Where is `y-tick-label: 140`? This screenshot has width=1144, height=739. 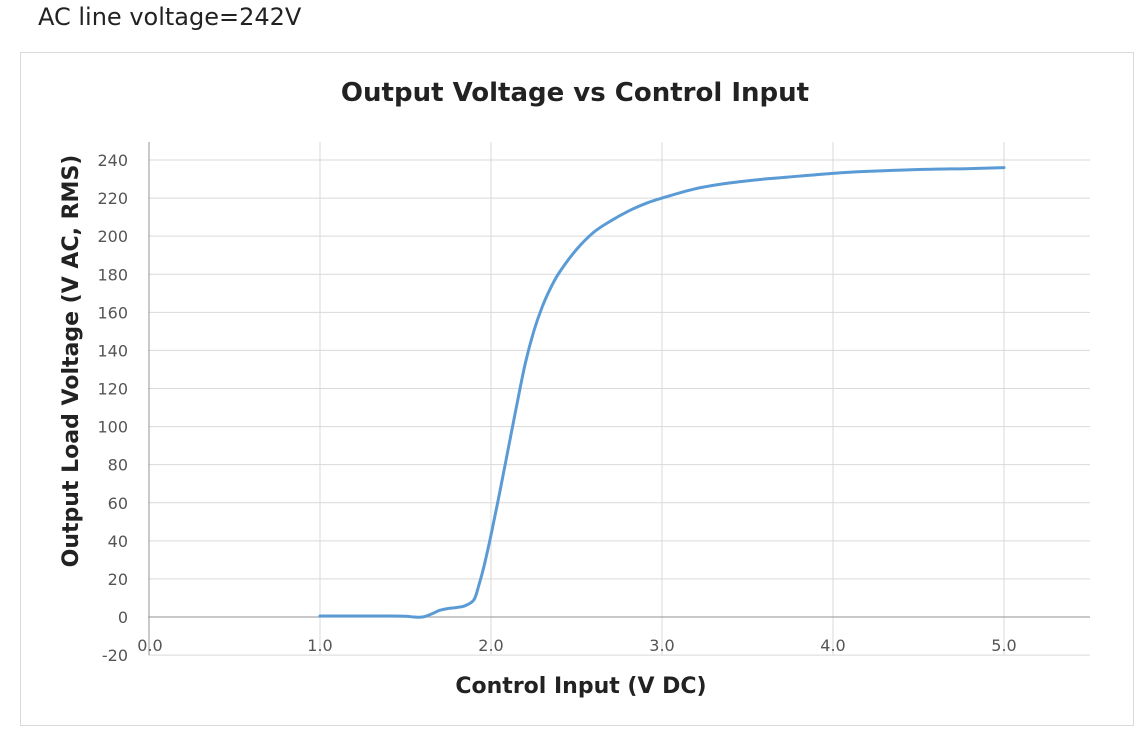 y-tick-label: 140 is located at coordinates (112, 350).